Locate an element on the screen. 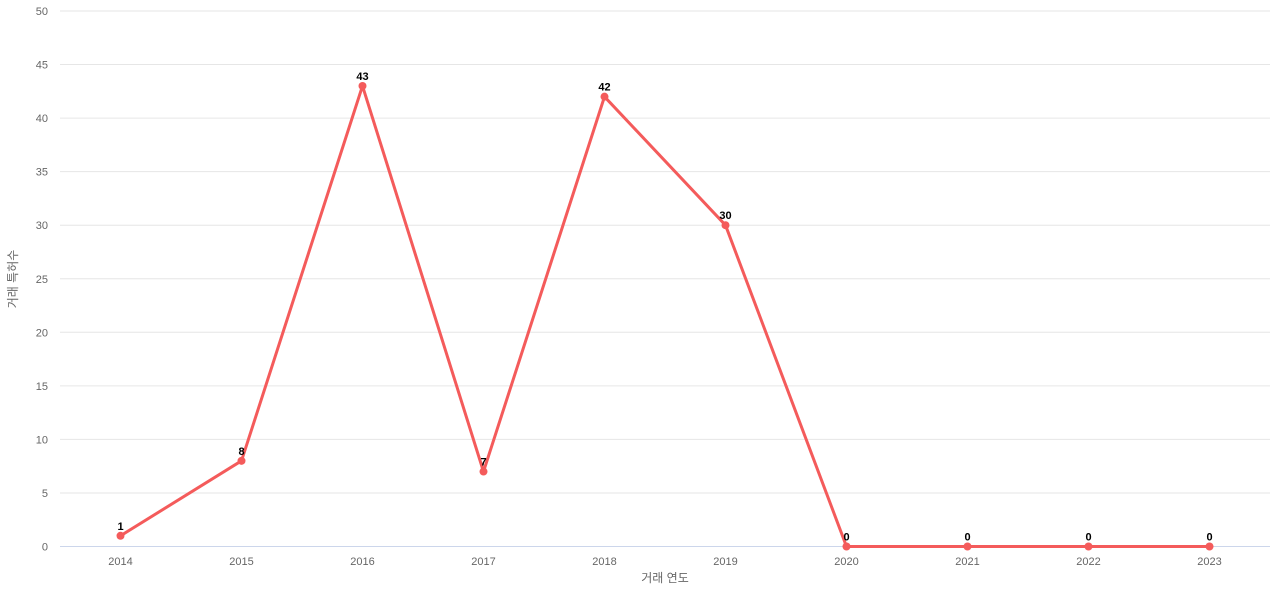 The width and height of the screenshot is (1280, 600). x-axis-title: 거래 연도 is located at coordinates (665, 578).